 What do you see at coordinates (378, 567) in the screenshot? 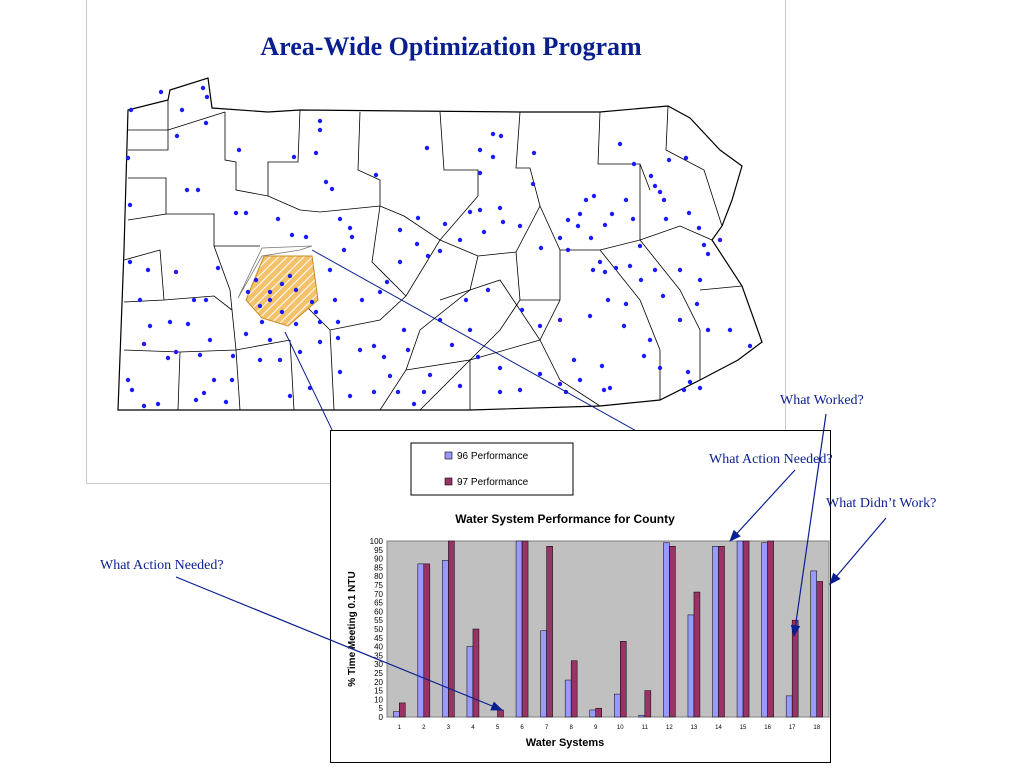
I see `y-tick-label: 85` at bounding box center [378, 567].